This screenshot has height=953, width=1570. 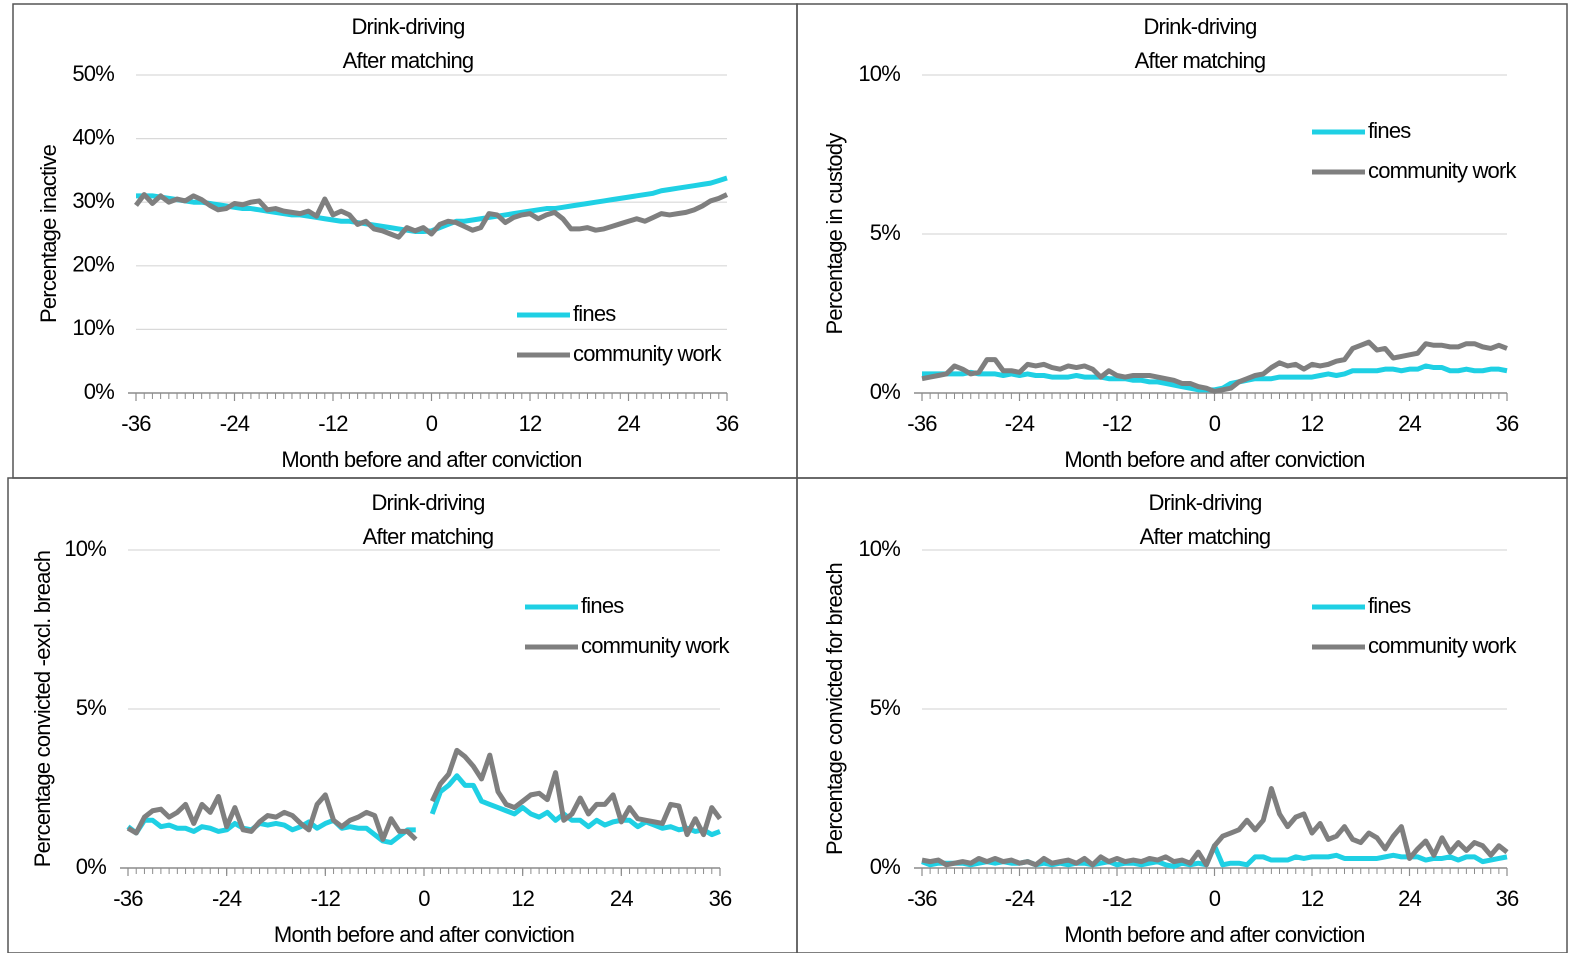 I want to click on y-axis-label: Percentage inactive, so click(x=48, y=233).